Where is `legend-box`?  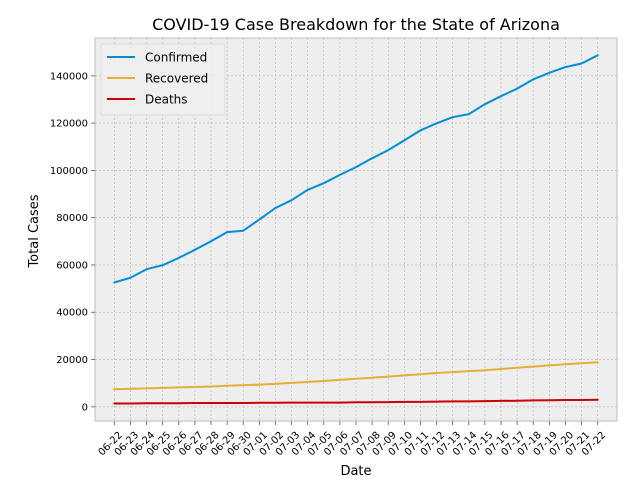
legend-box is located at coordinates (163, 79).